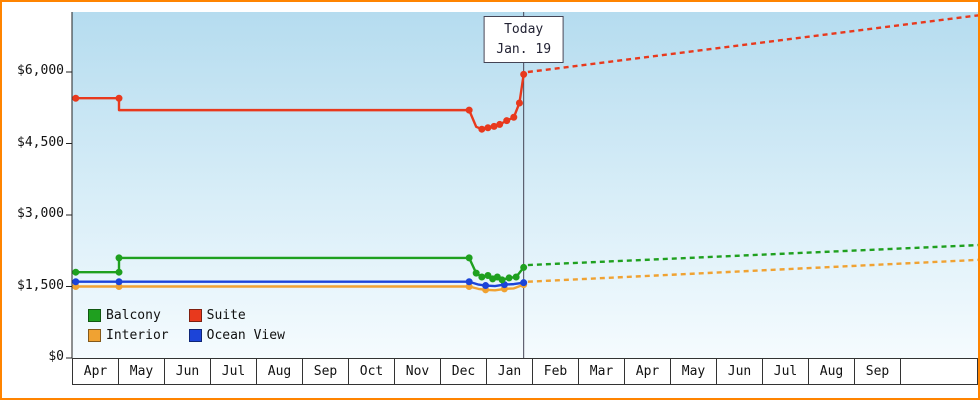 This screenshot has height=400, width=980. Describe the element at coordinates (137, 335) in the screenshot. I see `legend-label: Interior` at that location.